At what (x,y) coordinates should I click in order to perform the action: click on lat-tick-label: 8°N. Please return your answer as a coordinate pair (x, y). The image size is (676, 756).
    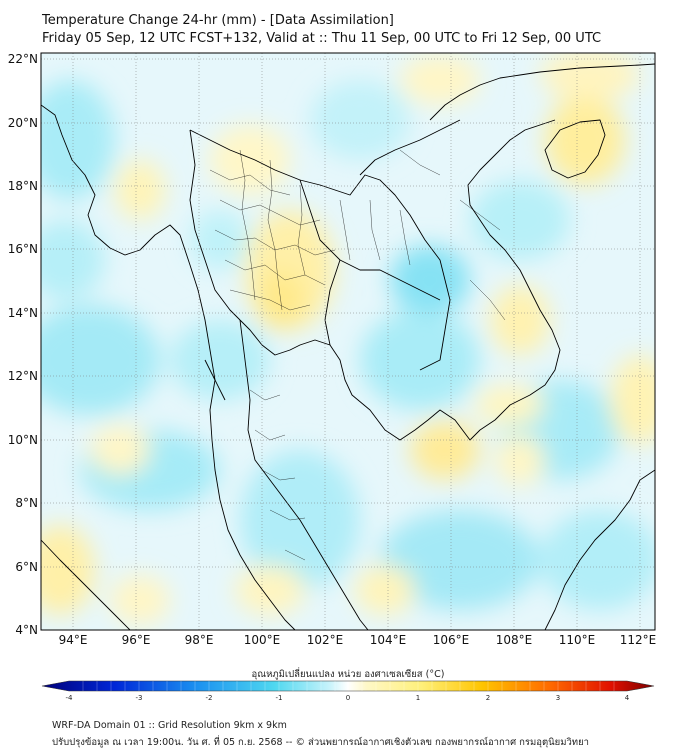
    Looking at the image, I should click on (26, 503).